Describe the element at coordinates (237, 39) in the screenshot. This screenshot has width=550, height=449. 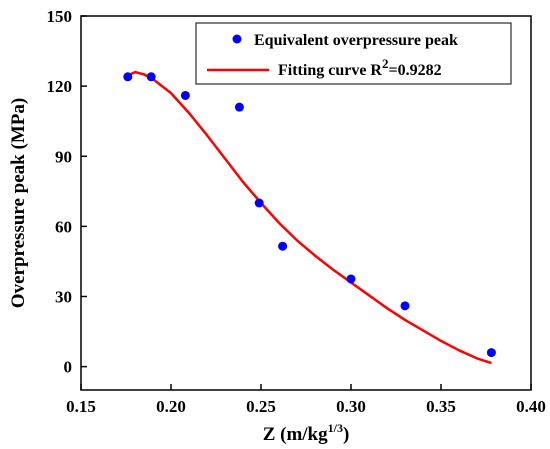
I see `legend-marker-scatter` at that location.